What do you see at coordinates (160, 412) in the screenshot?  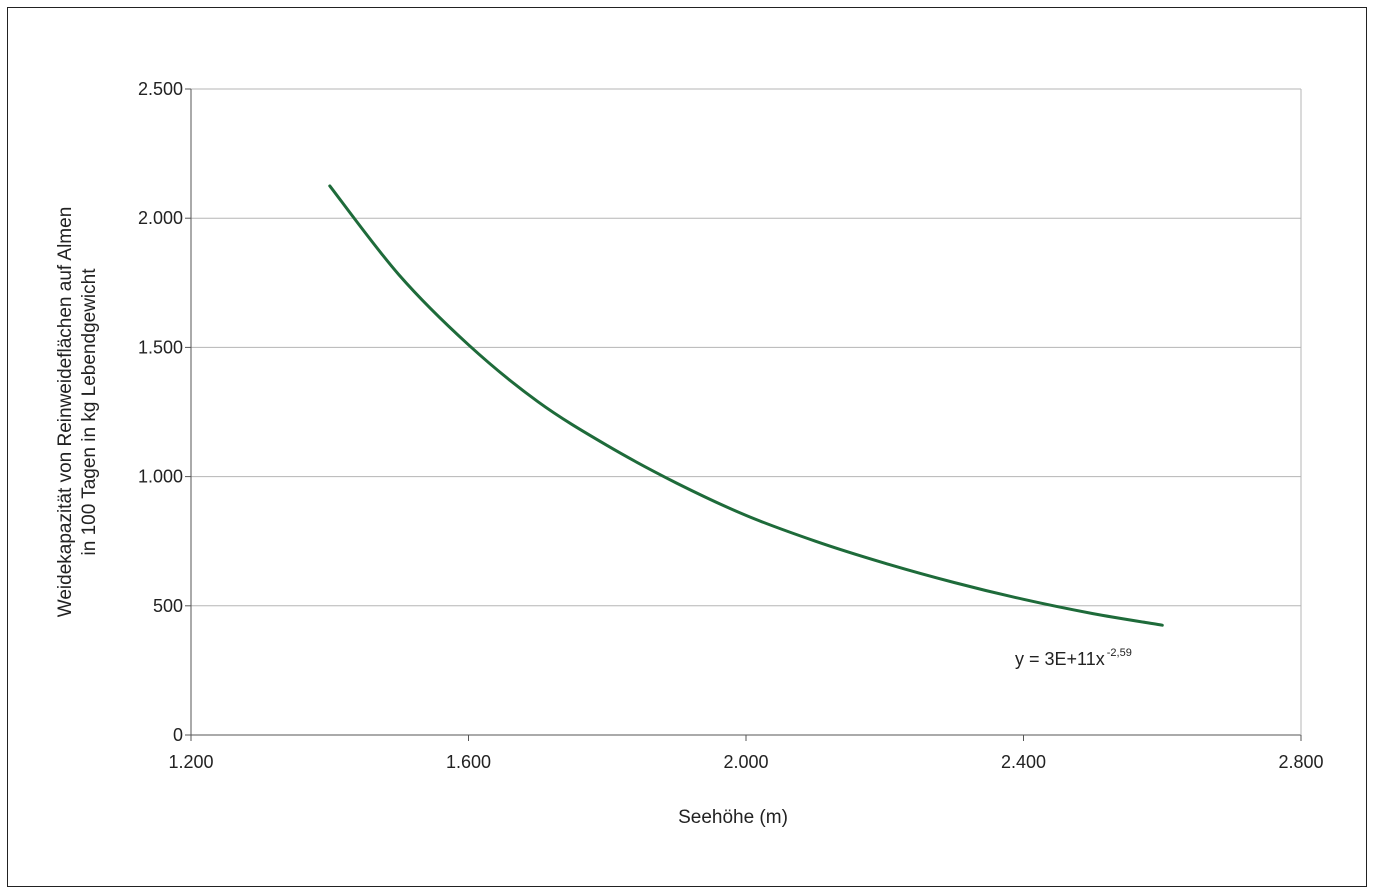 I see `y-tick-labels: 0 500 1.000 1.500 2.000 2.500` at bounding box center [160, 412].